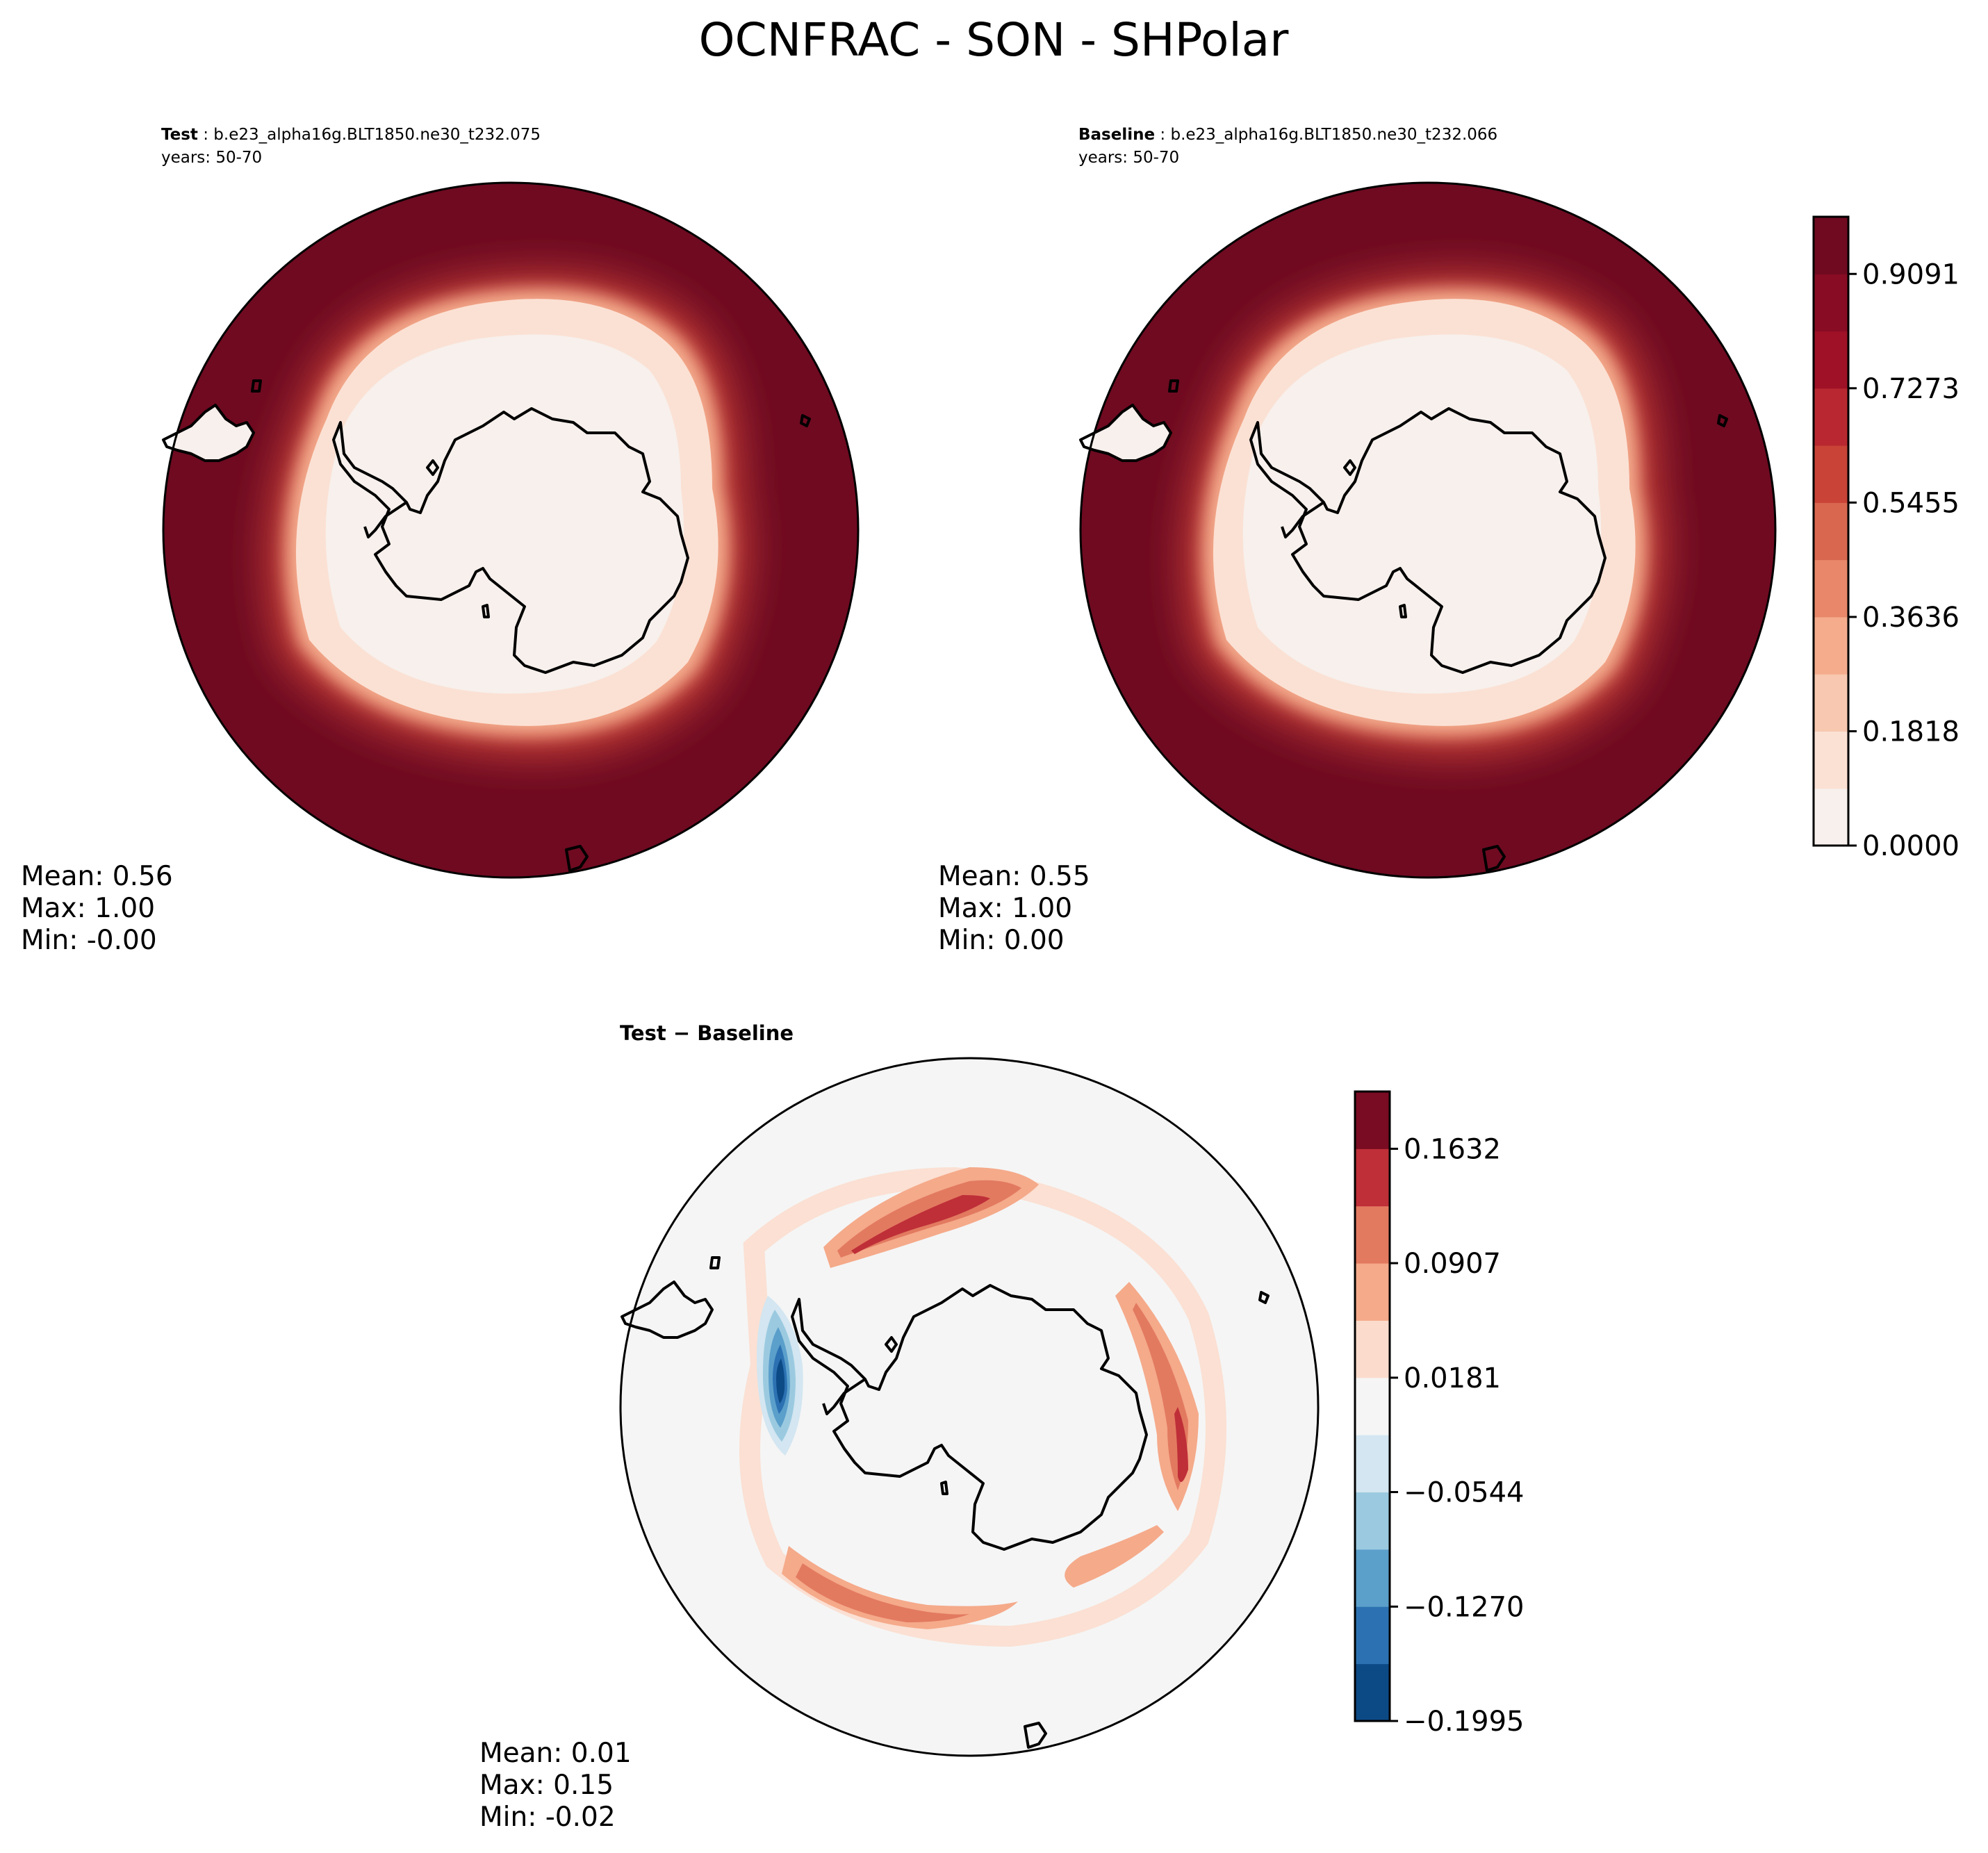  What do you see at coordinates (1886, 538) in the screenshot?
I see `colorbar-abs: 0.9091 0.7273 0.5455 0.3636 0.1818 0.0000` at bounding box center [1886, 538].